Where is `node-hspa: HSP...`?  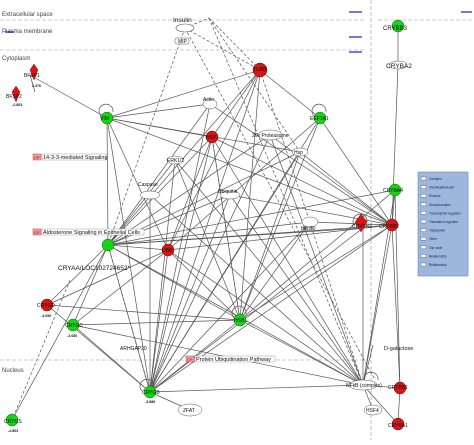
node-hspa: HSP... is located at coordinates (212, 137).